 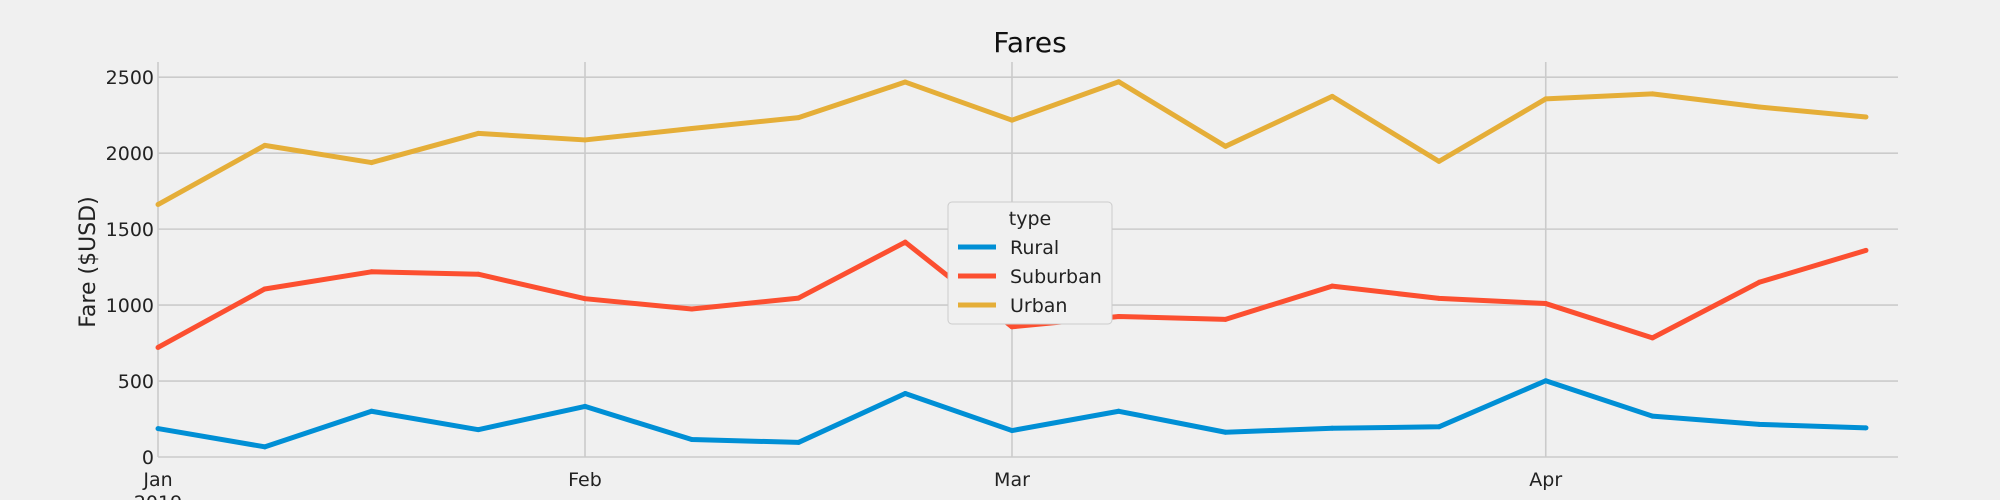 What do you see at coordinates (1545, 480) in the screenshot?
I see `x-tick-label: Apr` at bounding box center [1545, 480].